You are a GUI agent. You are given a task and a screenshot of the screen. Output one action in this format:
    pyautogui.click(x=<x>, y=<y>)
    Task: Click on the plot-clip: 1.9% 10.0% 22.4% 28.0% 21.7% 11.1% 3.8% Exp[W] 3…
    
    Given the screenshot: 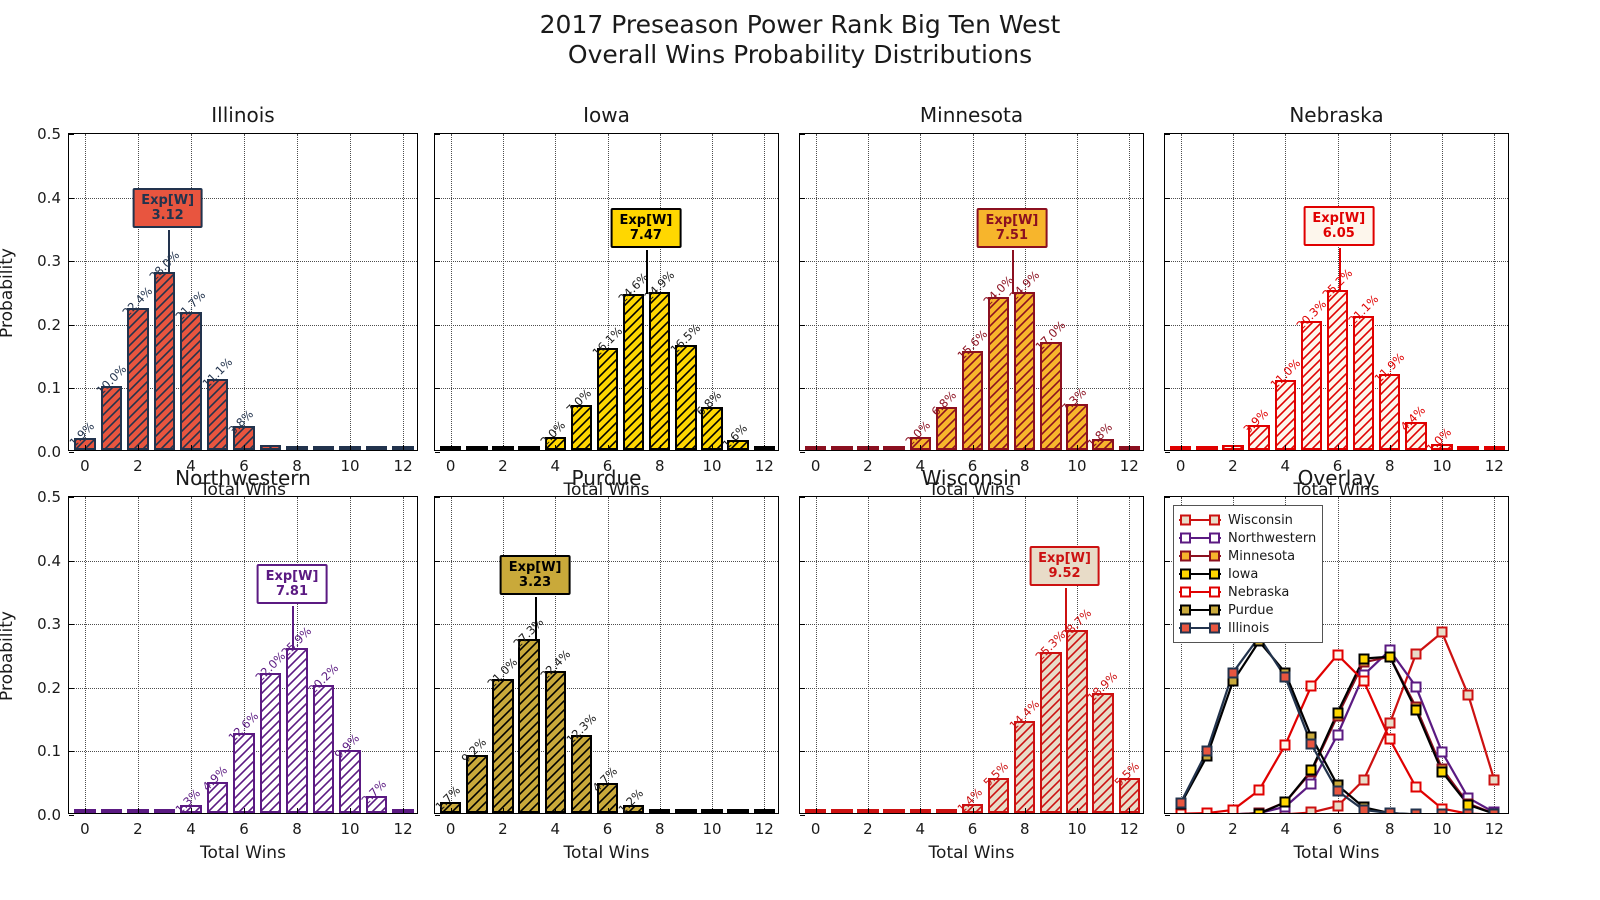 What is the action you would take?
    pyautogui.click(x=243, y=292)
    